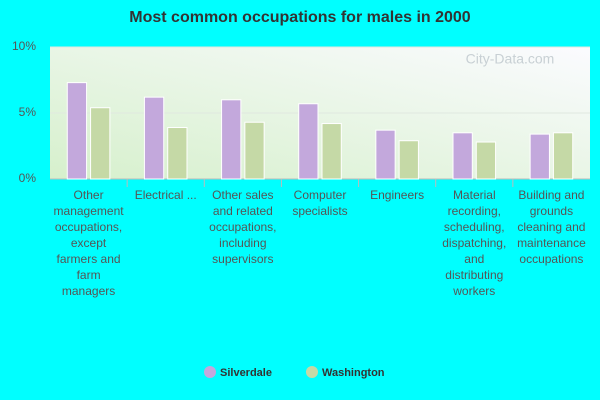  I want to click on legend-label: Silverdale, so click(246, 373).